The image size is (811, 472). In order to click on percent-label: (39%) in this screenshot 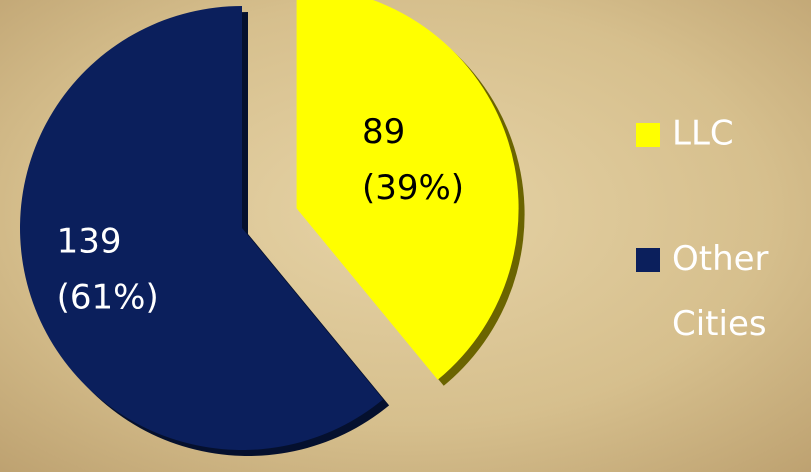, I will do `click(413, 188)`.